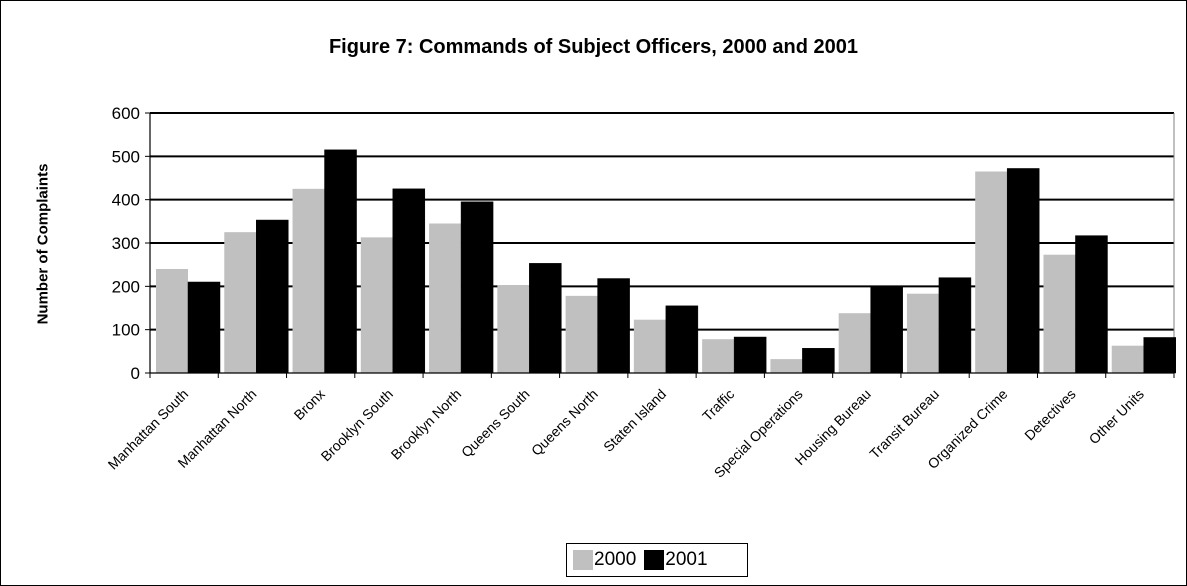 This screenshot has height=586, width=1187. Describe the element at coordinates (240, 302) in the screenshot. I see `bar-2000-manhattan-north` at that location.